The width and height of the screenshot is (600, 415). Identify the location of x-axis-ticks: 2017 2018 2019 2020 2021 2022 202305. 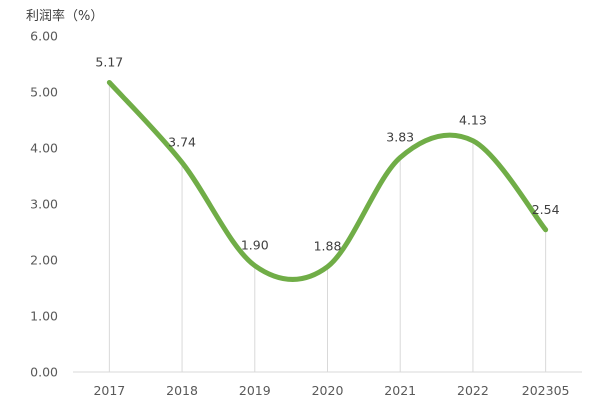
(331, 390).